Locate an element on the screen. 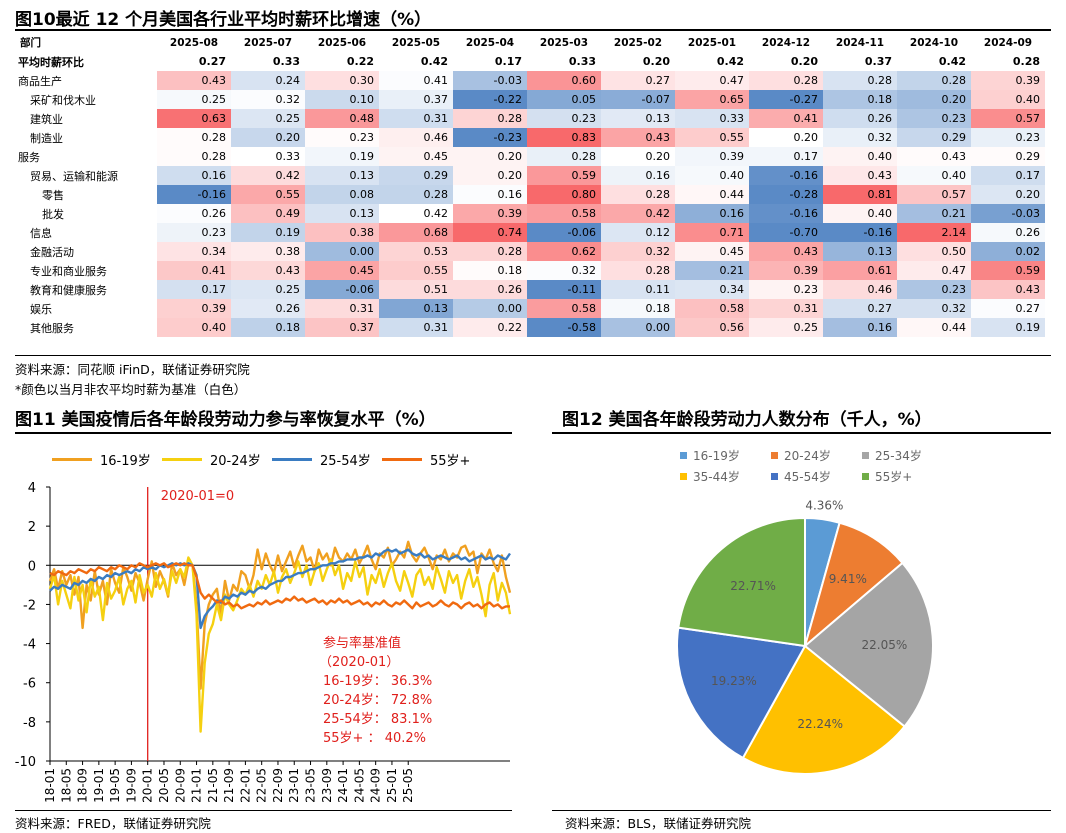 The image size is (1066, 833). x-tick-label: 19-01 is located at coordinates (99, 785).